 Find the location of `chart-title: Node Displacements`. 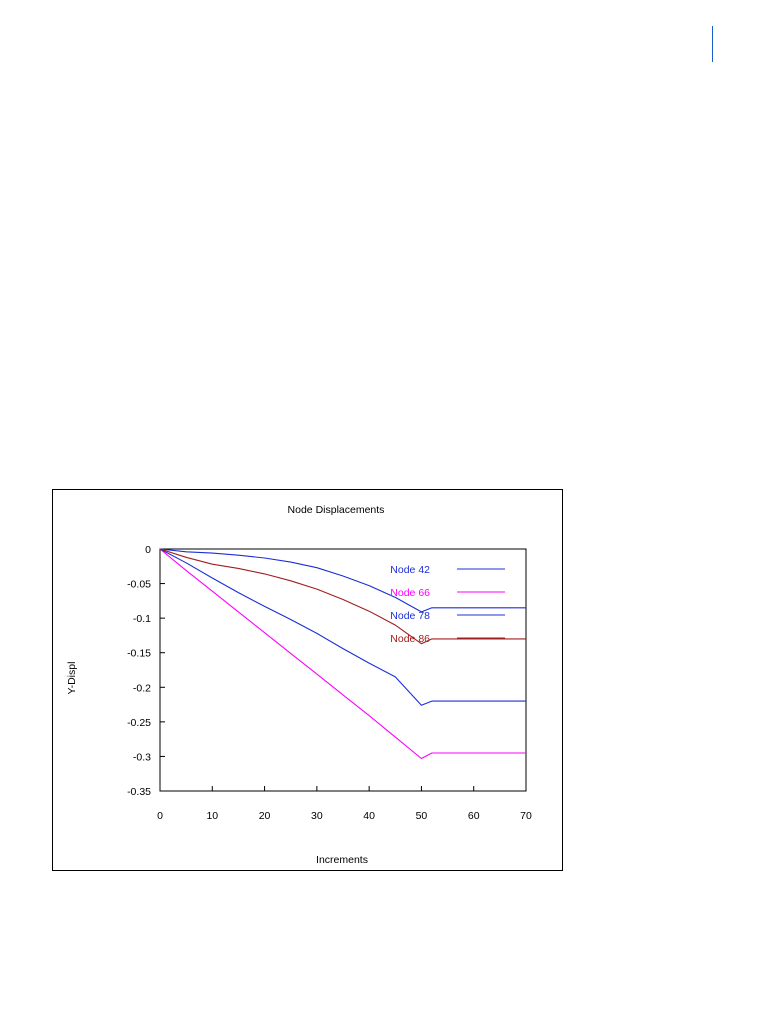

chart-title: Node Displacements is located at coordinates (336, 510).